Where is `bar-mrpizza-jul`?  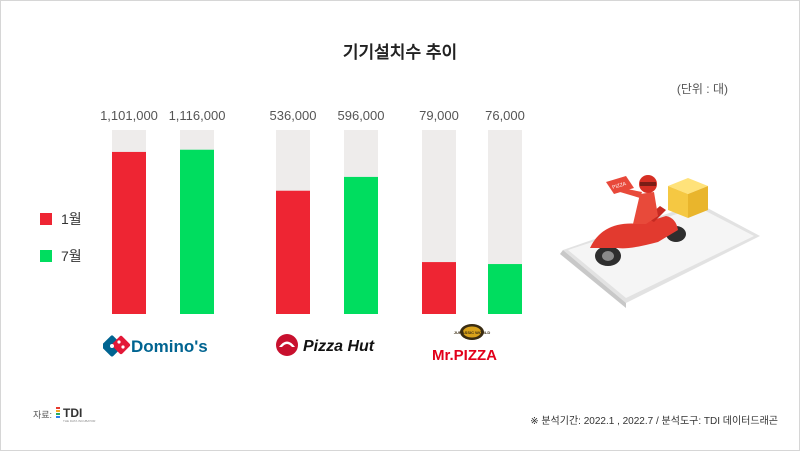 bar-mrpizza-jul is located at coordinates (505, 289).